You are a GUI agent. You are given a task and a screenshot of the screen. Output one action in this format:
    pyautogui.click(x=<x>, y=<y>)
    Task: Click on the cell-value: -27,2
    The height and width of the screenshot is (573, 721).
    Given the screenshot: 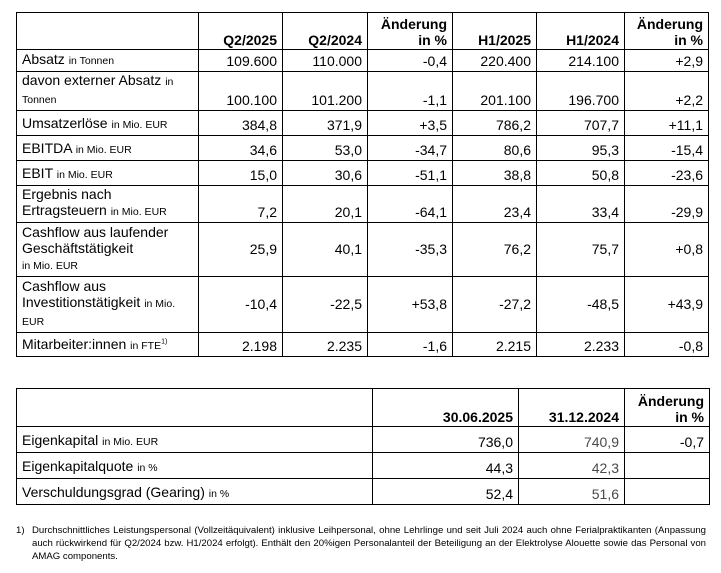 What is the action you would take?
    pyautogui.click(x=494, y=304)
    